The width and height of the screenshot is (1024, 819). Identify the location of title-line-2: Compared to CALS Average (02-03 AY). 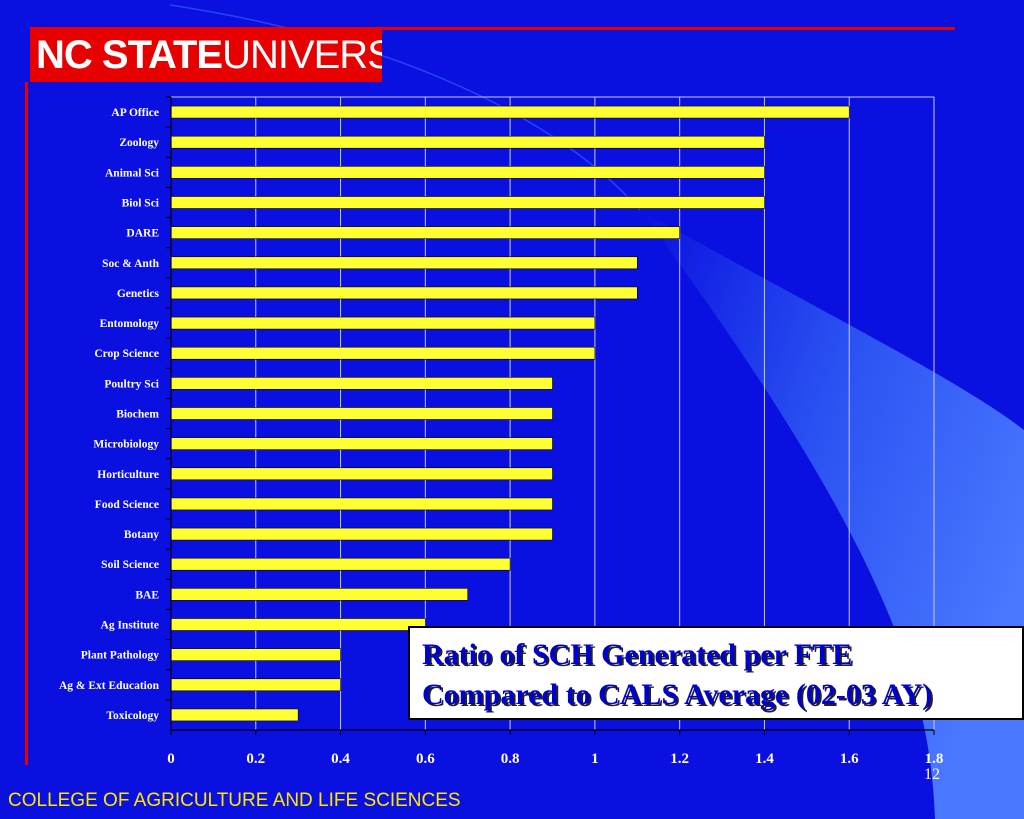
(677, 694).